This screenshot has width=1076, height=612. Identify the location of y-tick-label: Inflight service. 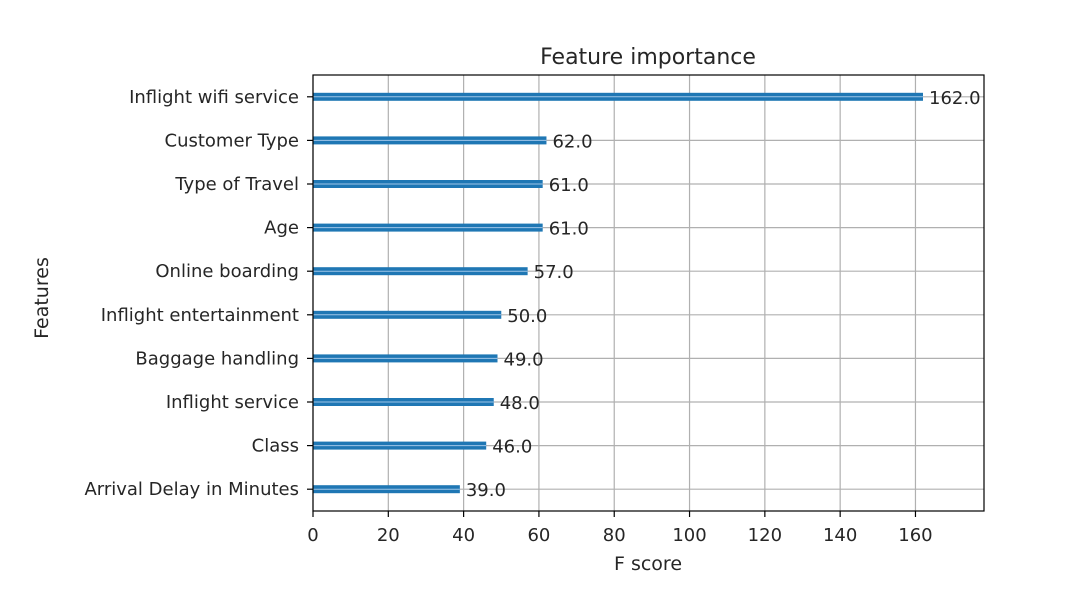
(232, 402).